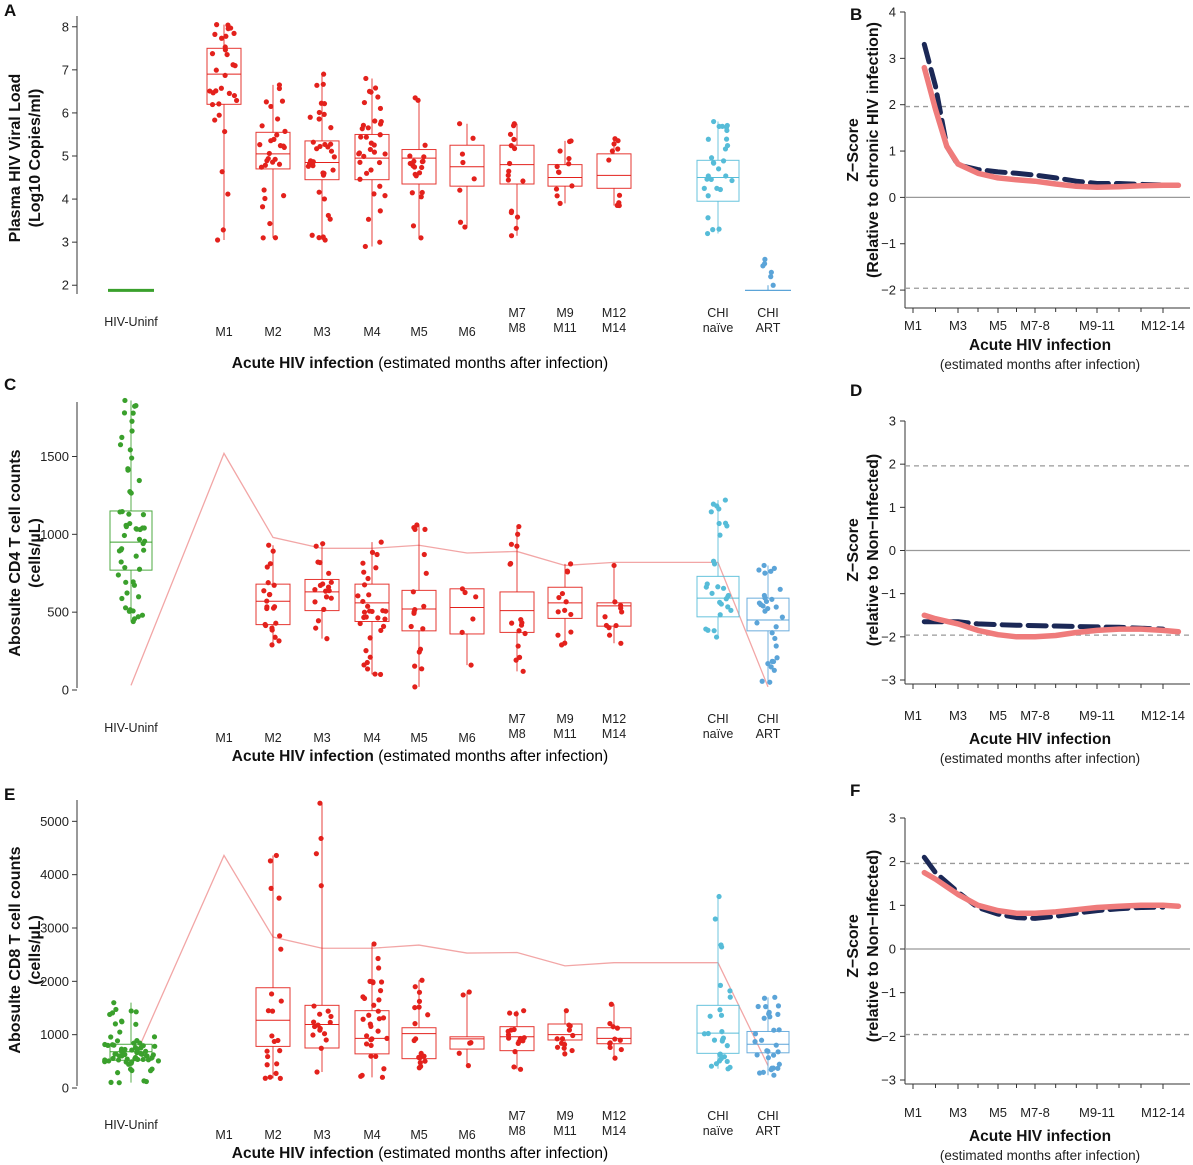 The width and height of the screenshot is (1193, 1165). What do you see at coordinates (517, 612) in the screenshot?
I see `box-c` at bounding box center [517, 612].